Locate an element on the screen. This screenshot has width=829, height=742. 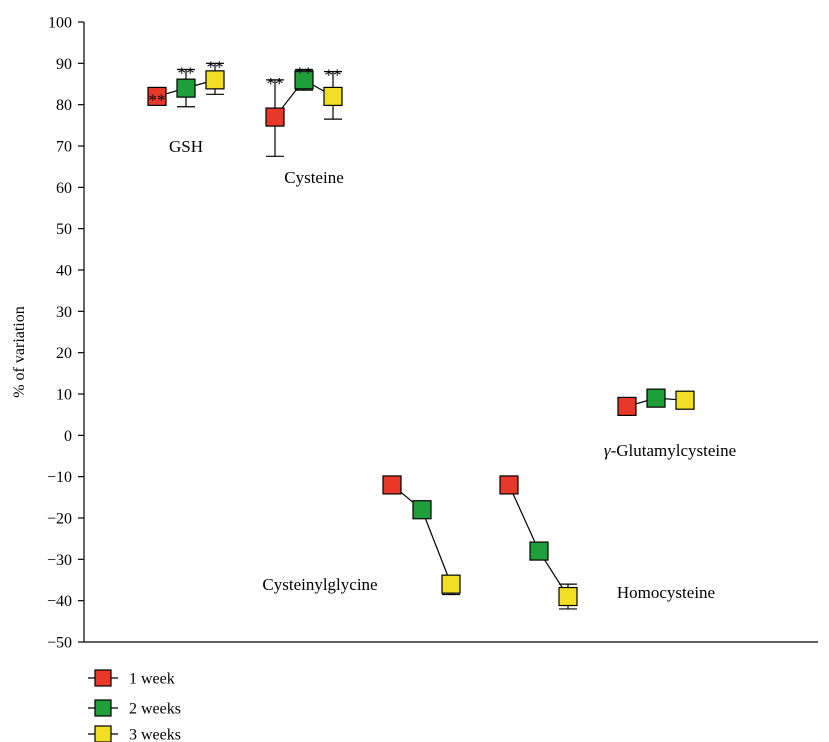
y-tick-label: 50 is located at coordinates (64, 229).